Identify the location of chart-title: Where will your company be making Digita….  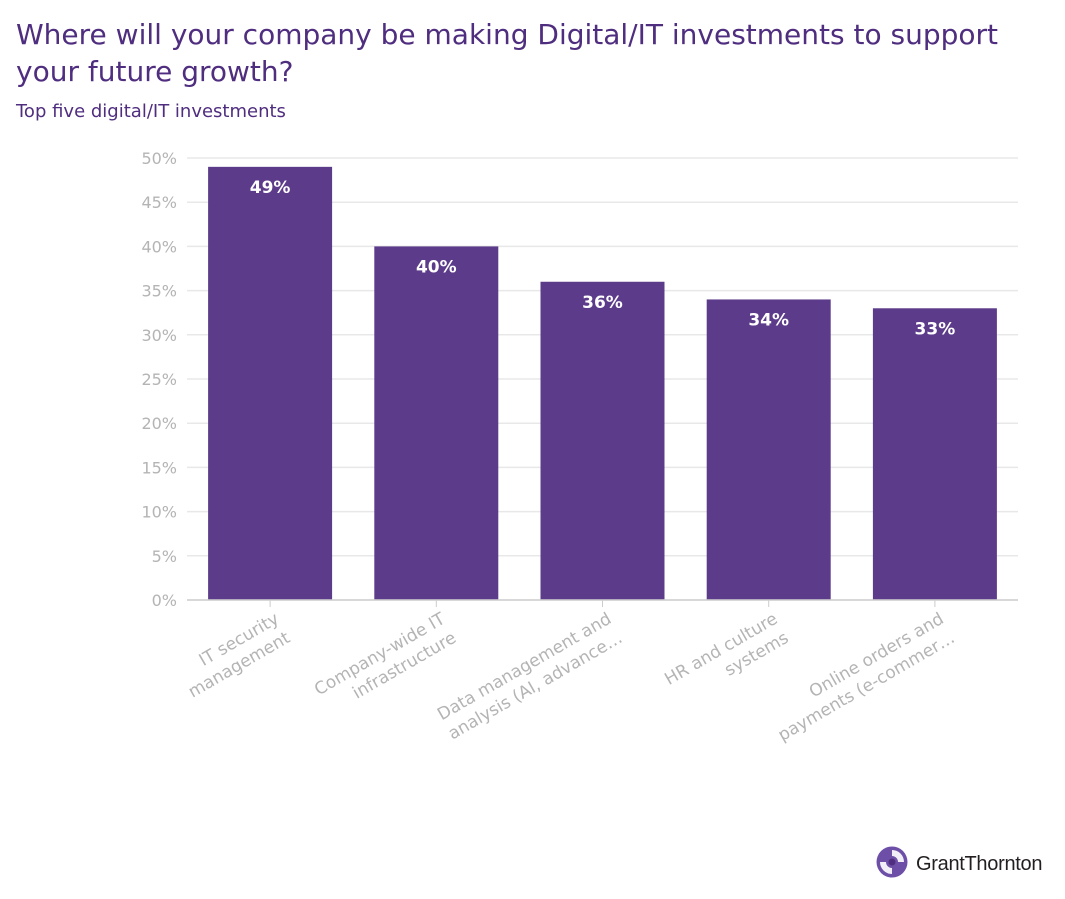
(507, 53).